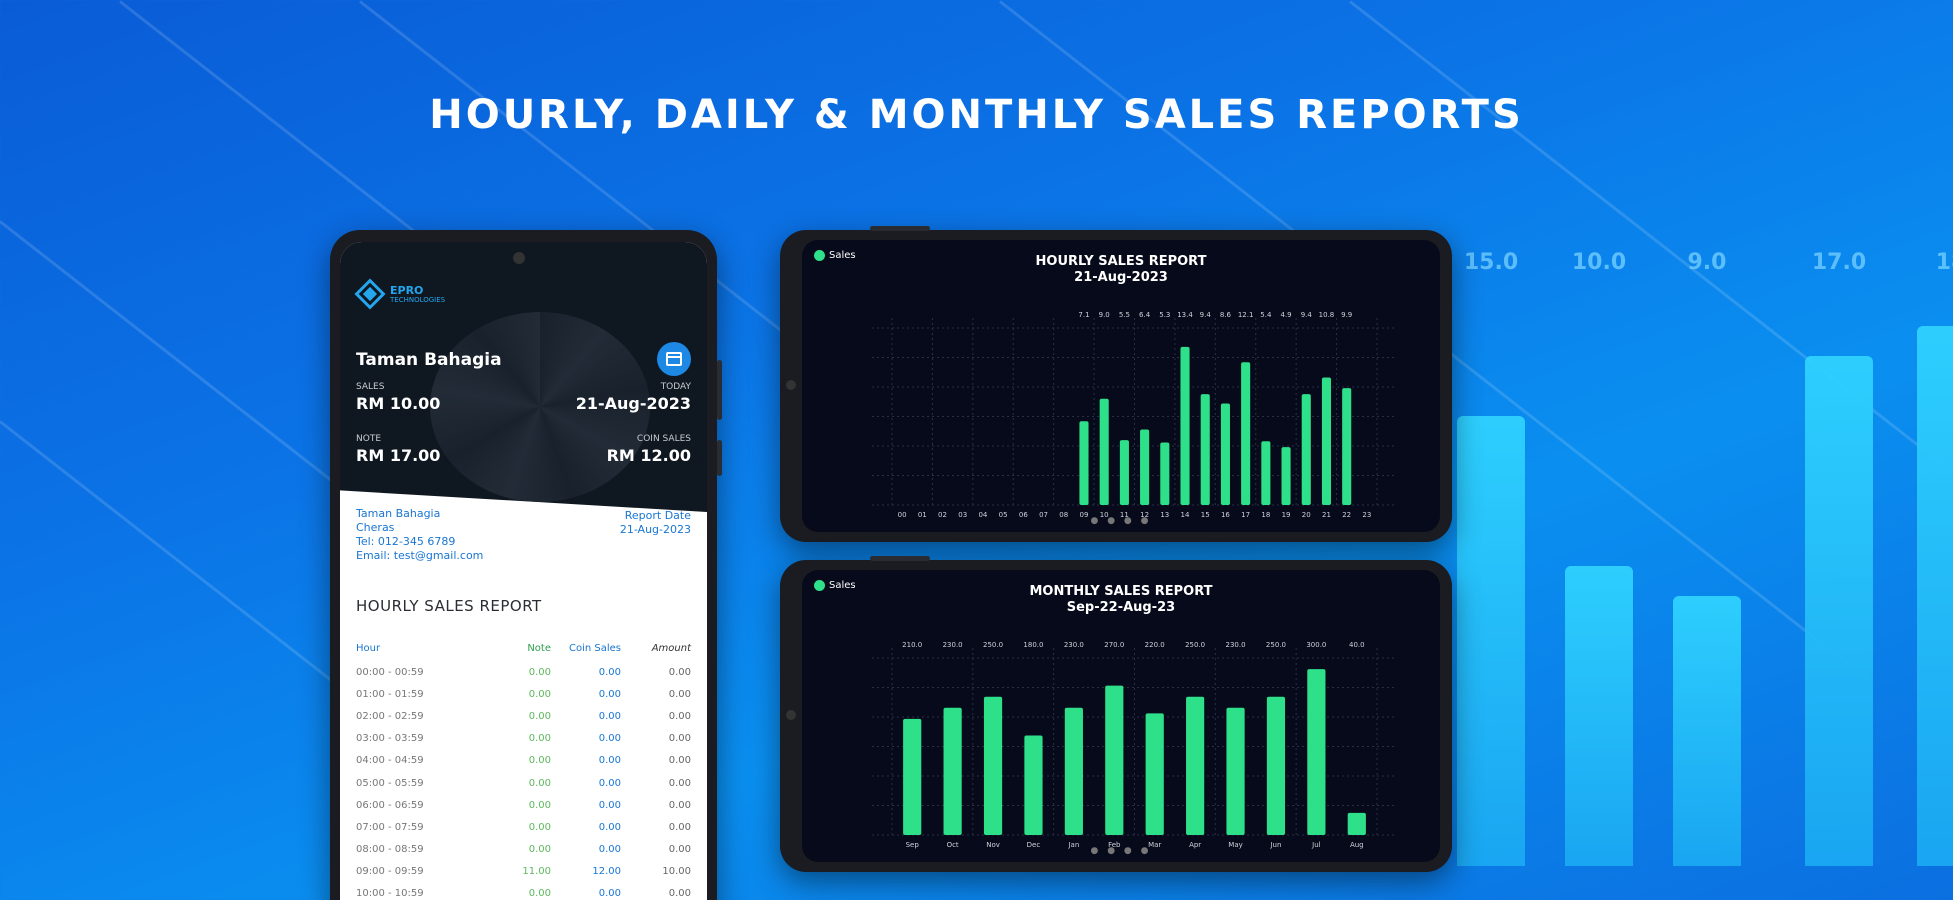 This screenshot has height=900, width=1953. What do you see at coordinates (819, 255) in the screenshot?
I see `legend-swatch` at bounding box center [819, 255].